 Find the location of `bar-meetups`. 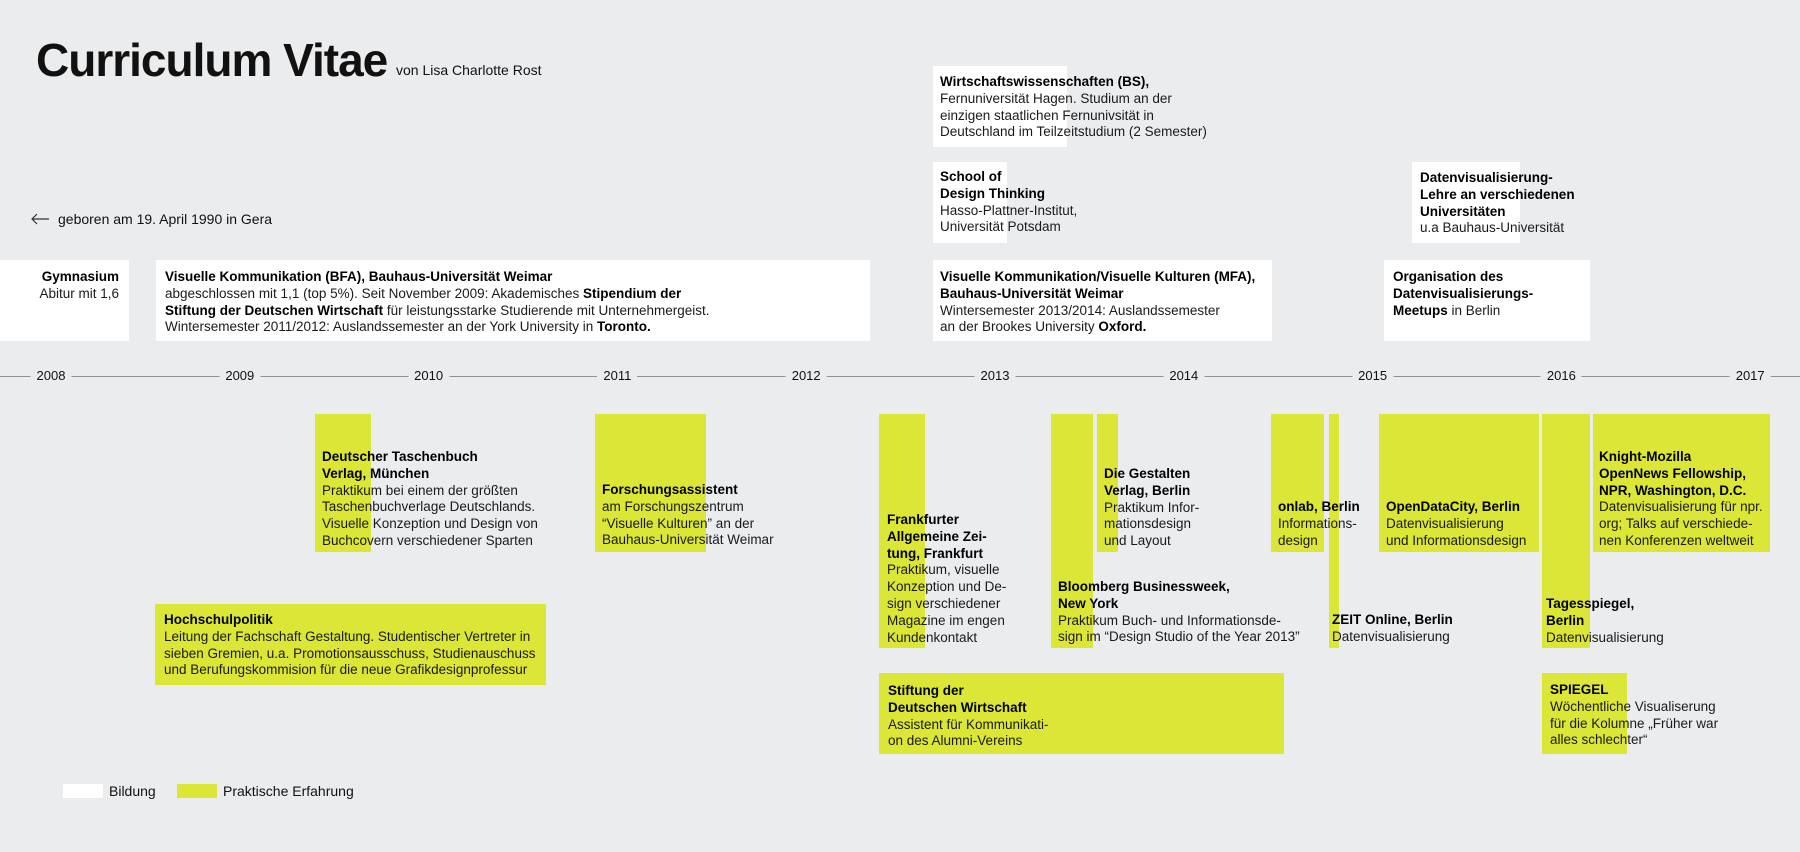

bar-meetups is located at coordinates (1487, 300).